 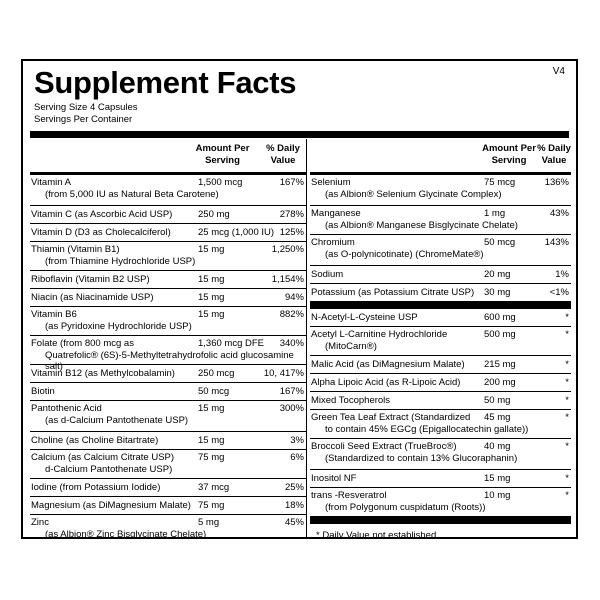 What do you see at coordinates (291, 232) in the screenshot?
I see `daily-value: 125%` at bounding box center [291, 232].